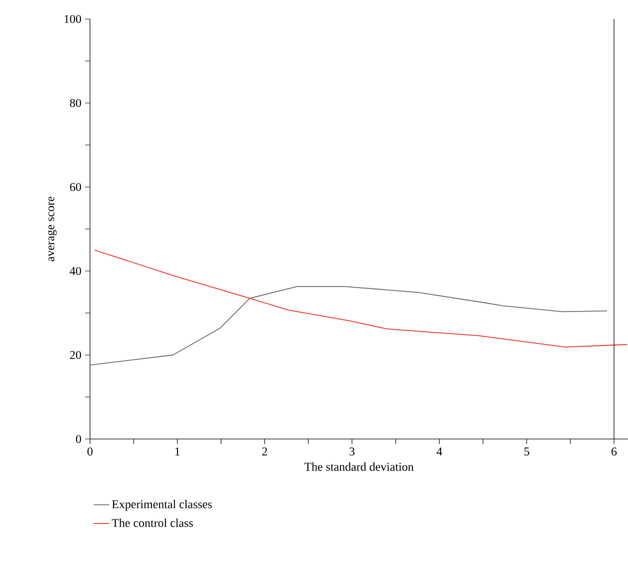 This screenshot has height=578, width=628. I want to click on legend-label: The control class, so click(152, 523).